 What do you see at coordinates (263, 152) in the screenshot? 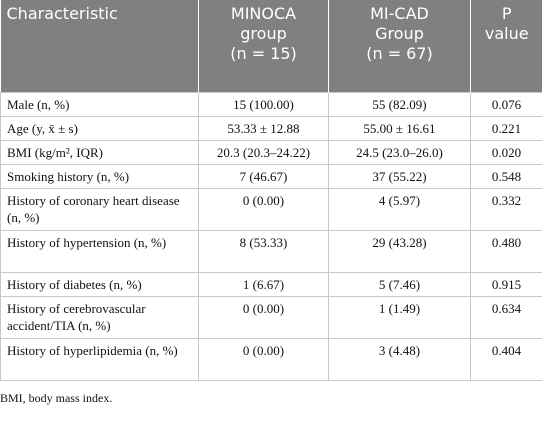
I see `table-cell: 20.3 (20.3–24.22)` at bounding box center [263, 152].